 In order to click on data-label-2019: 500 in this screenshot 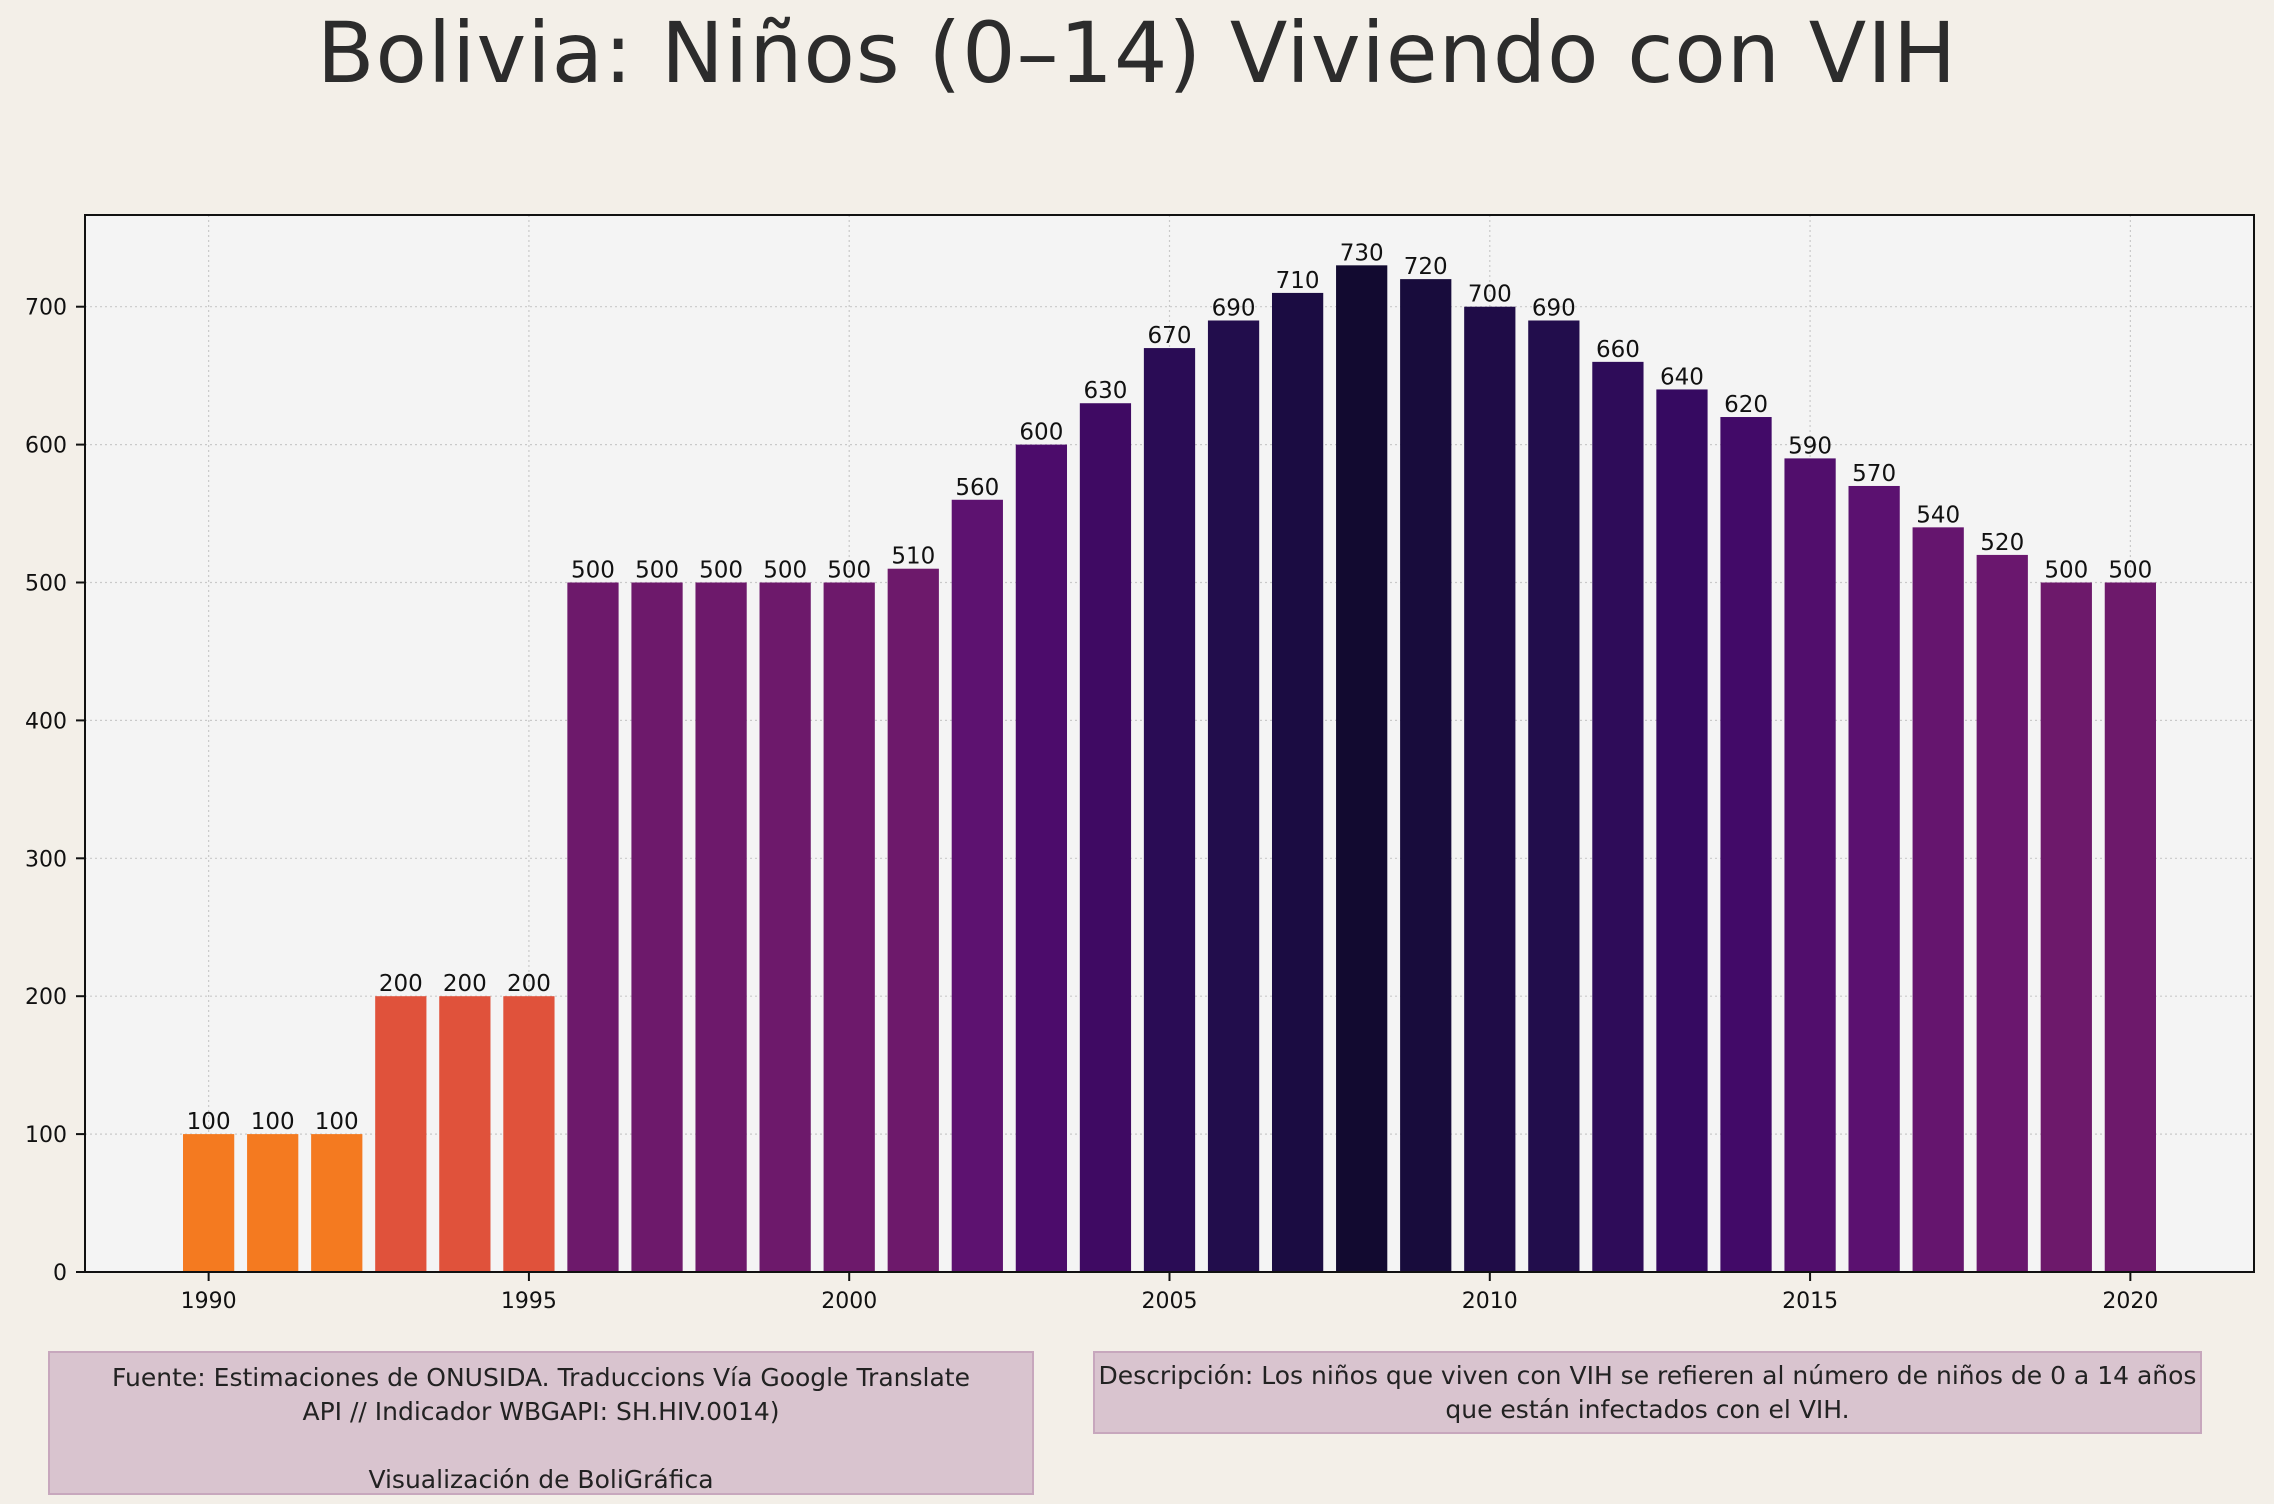, I will do `click(2066, 571)`.